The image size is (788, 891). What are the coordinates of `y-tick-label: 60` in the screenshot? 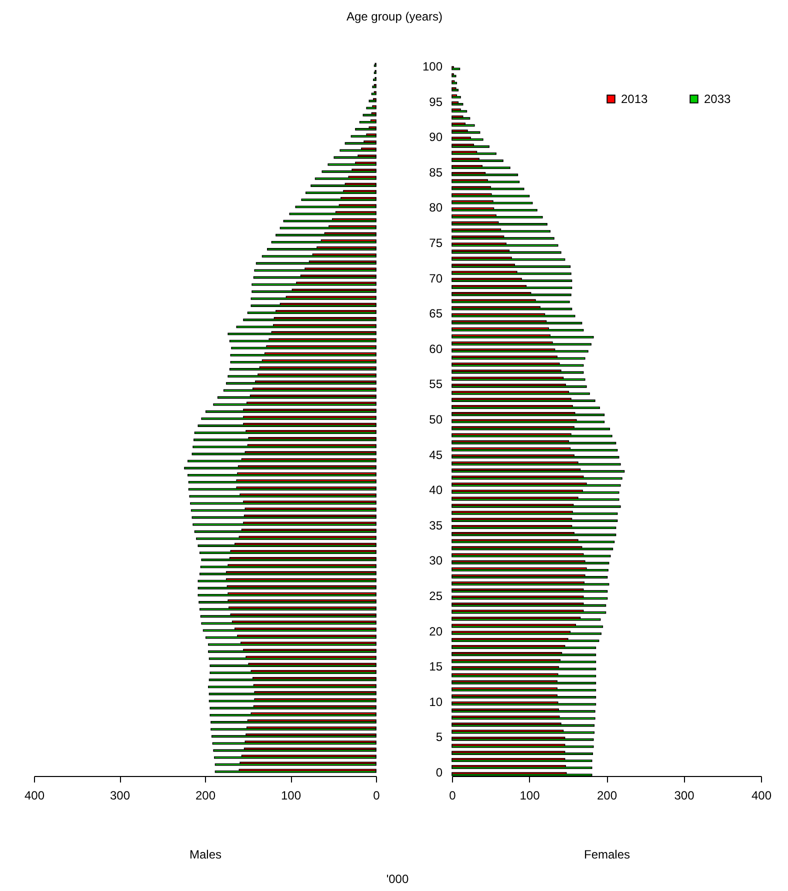 It's located at (436, 349).